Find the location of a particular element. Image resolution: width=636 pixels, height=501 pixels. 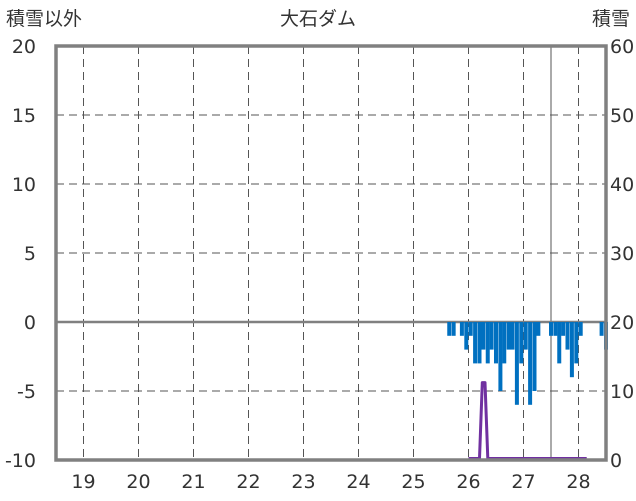

snow-series is located at coordinates (527, 420).